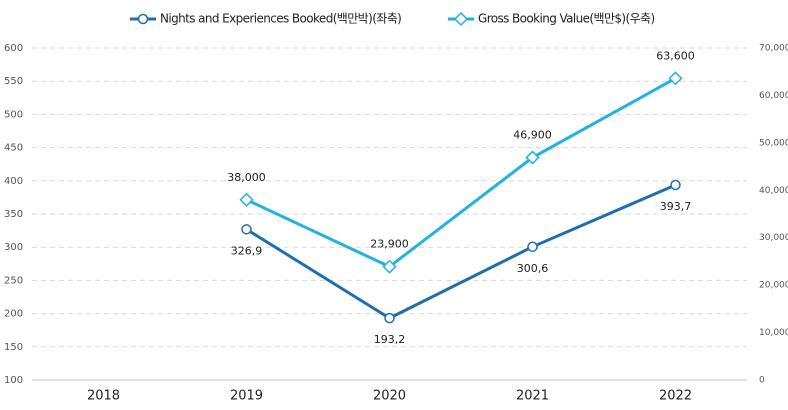 The height and width of the screenshot is (410, 788). Describe the element at coordinates (13, 81) in the screenshot. I see `y-tick-label: 550` at that location.